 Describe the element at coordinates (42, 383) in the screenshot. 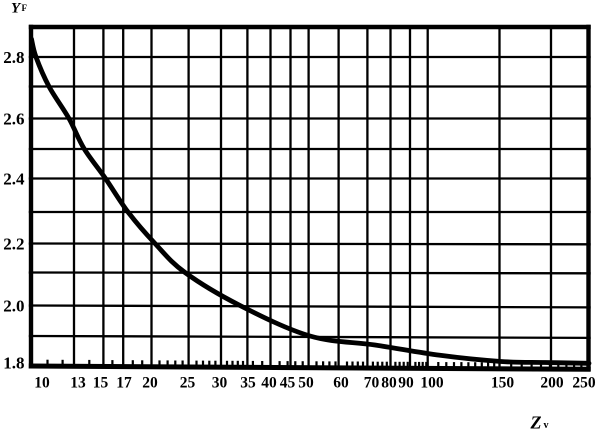

I see `svg-text: 10` at that location.